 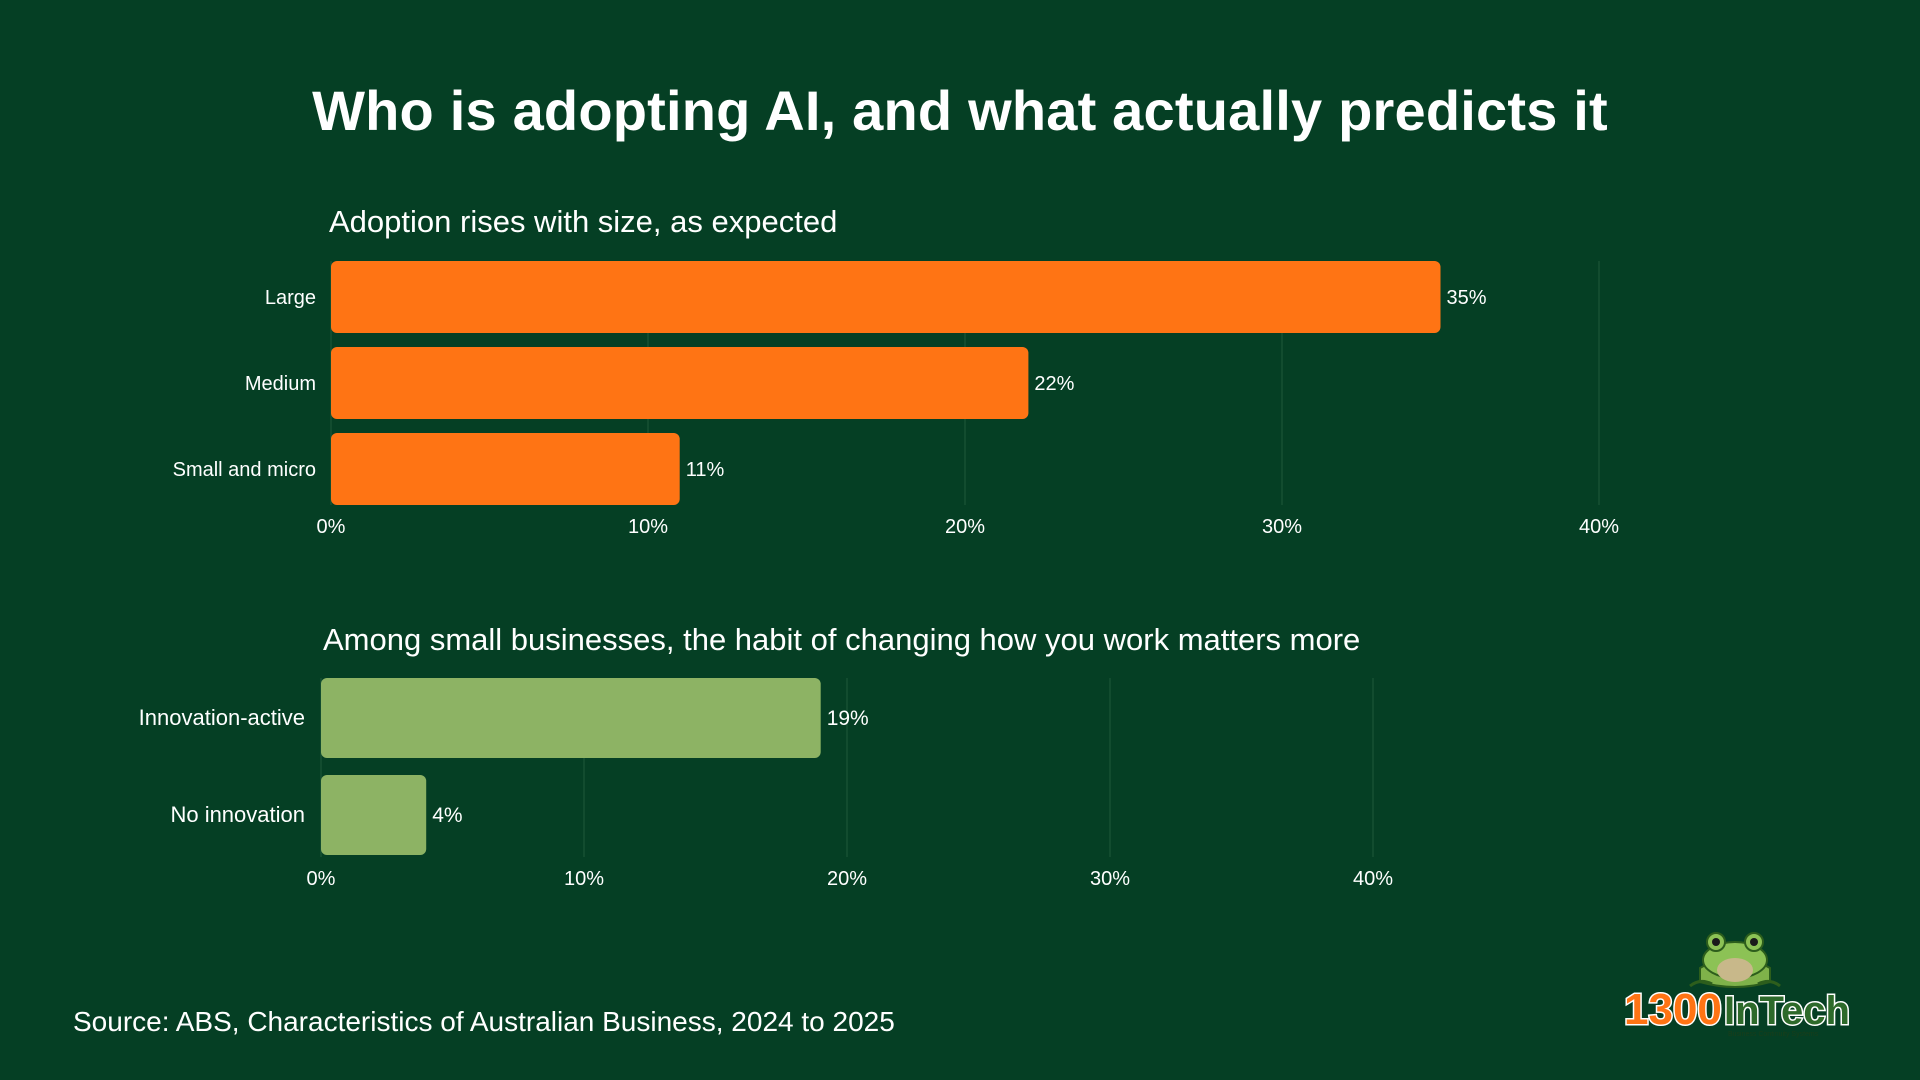 What do you see at coordinates (244, 470) in the screenshot?
I see `chart-1-category-label: Small and micro` at bounding box center [244, 470].